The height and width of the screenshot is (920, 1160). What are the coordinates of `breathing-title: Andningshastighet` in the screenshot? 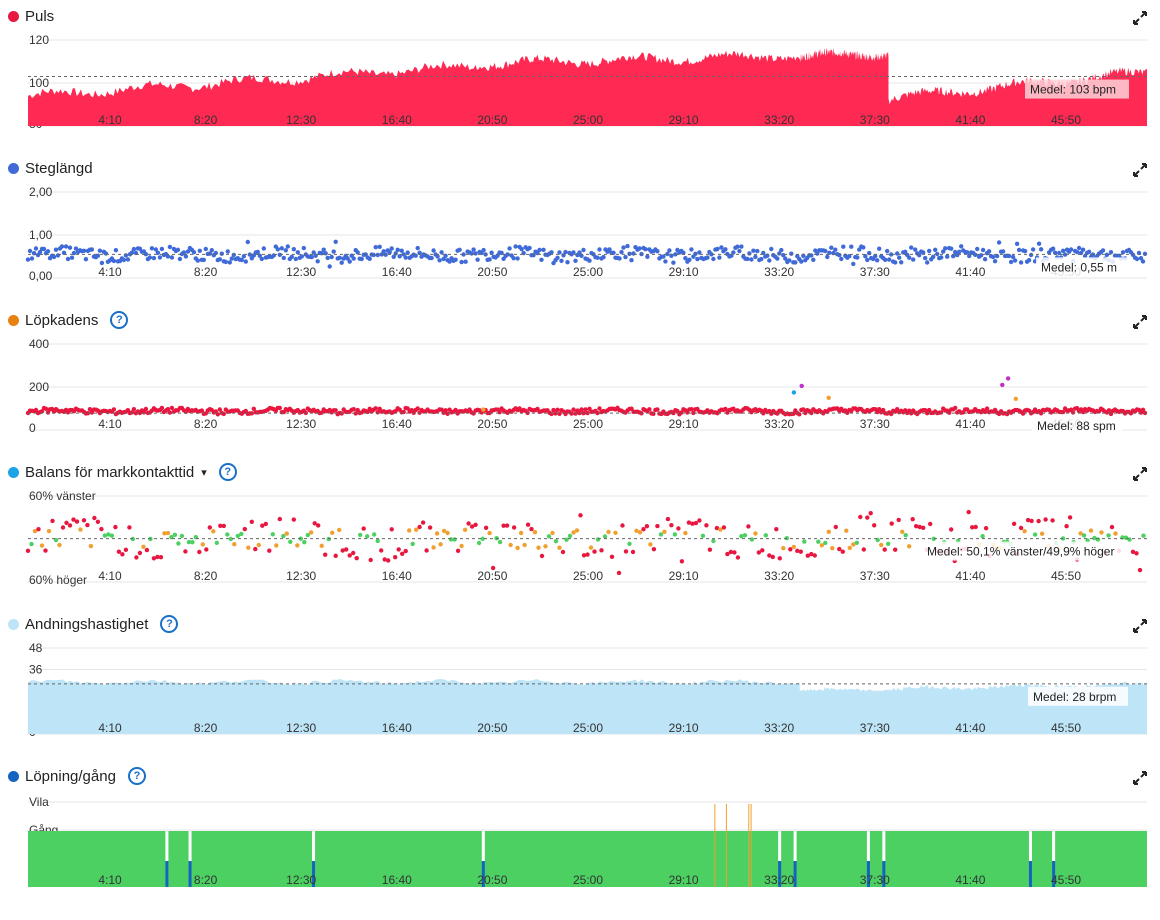 It's located at (87, 624).